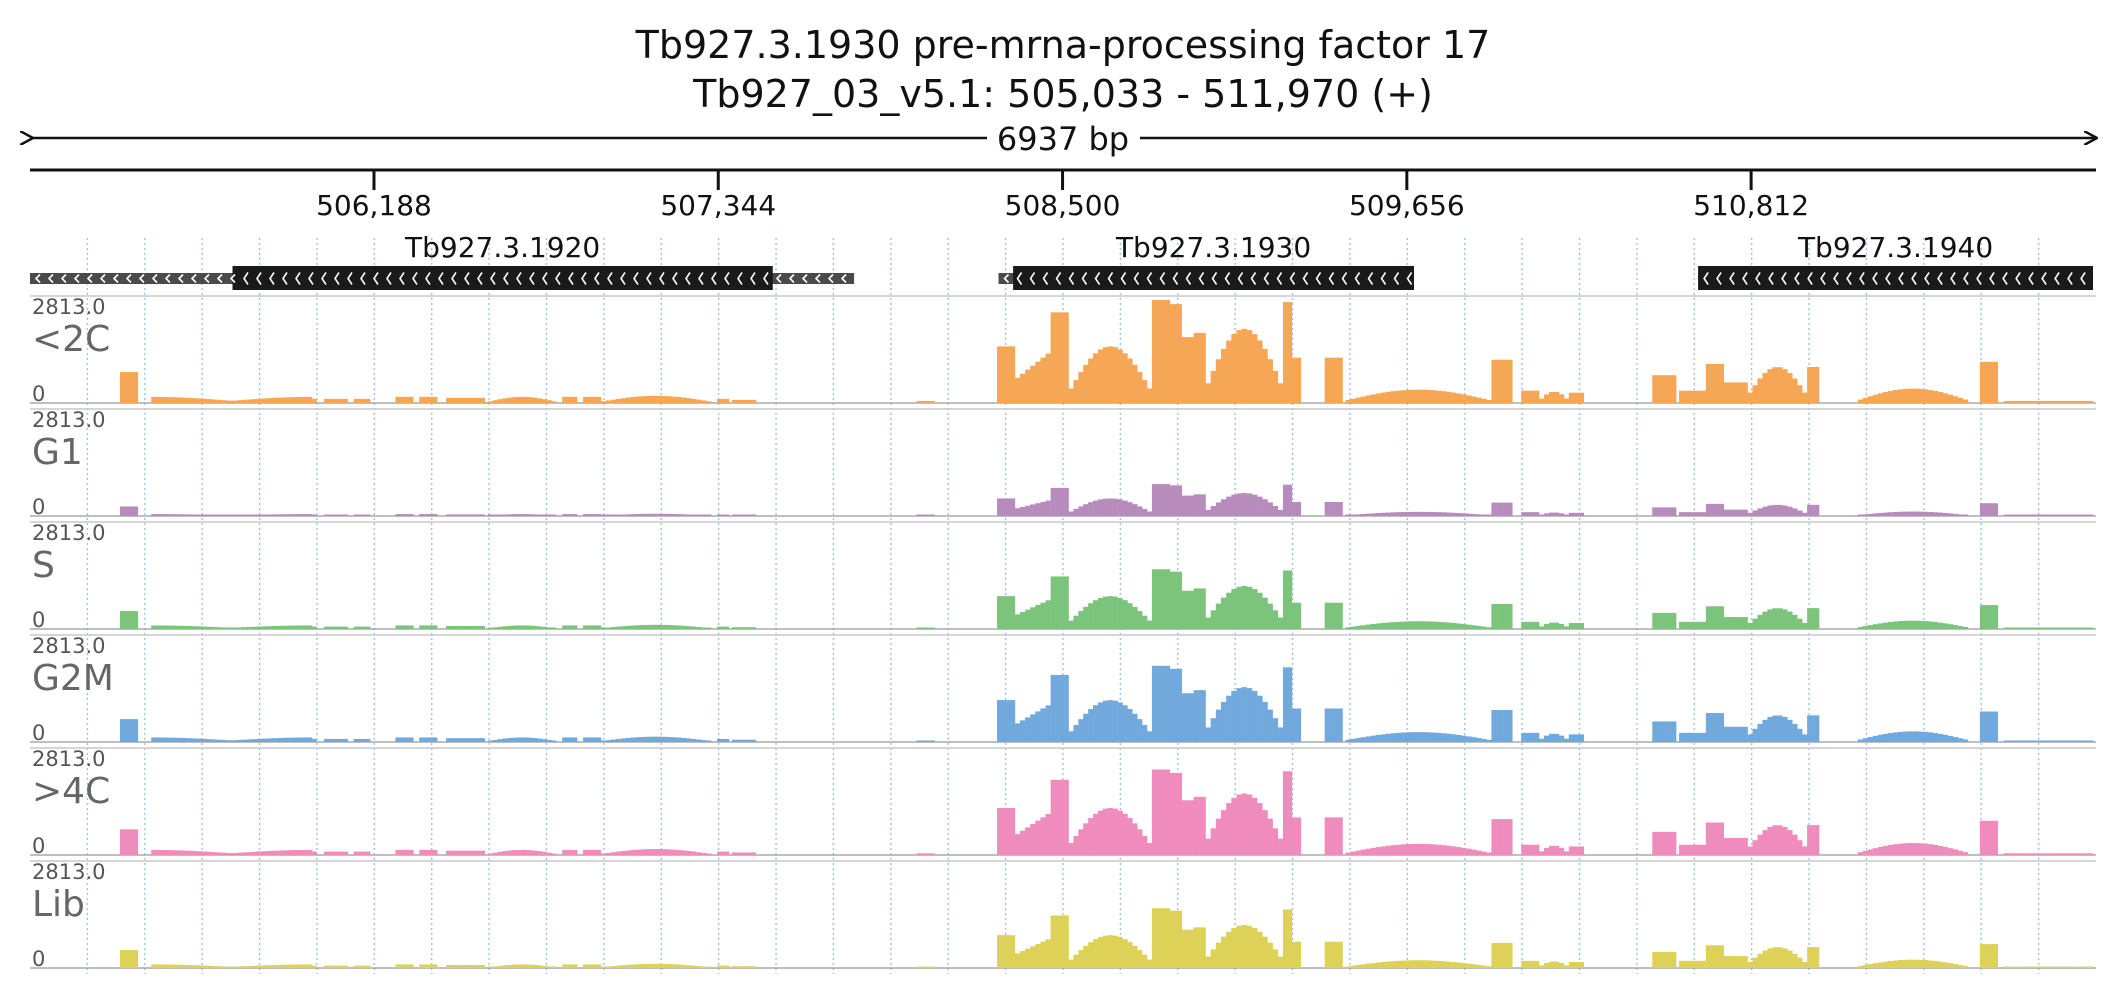 This screenshot has width=2126, height=1000. What do you see at coordinates (1063, 205) in the screenshot?
I see `x-tick-label: 508,500` at bounding box center [1063, 205].